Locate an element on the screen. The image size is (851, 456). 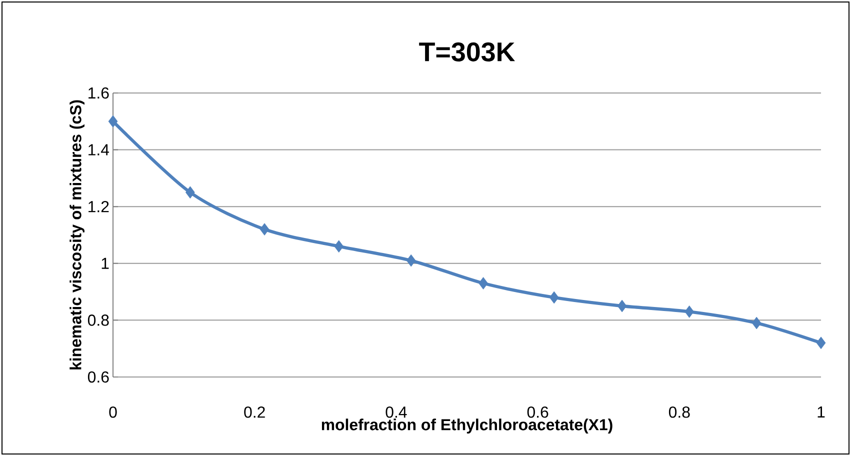
x-tick-label: 0.2 is located at coordinates (254, 412).